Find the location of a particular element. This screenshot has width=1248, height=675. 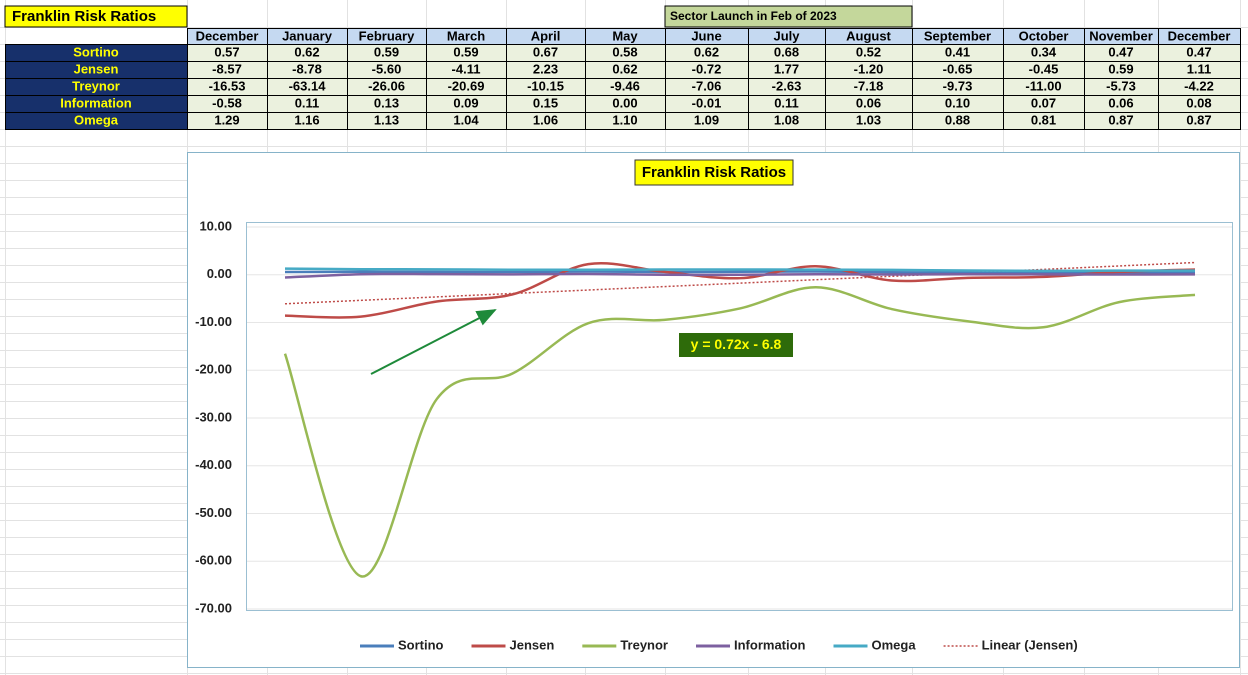

column-header: September is located at coordinates (957, 35).